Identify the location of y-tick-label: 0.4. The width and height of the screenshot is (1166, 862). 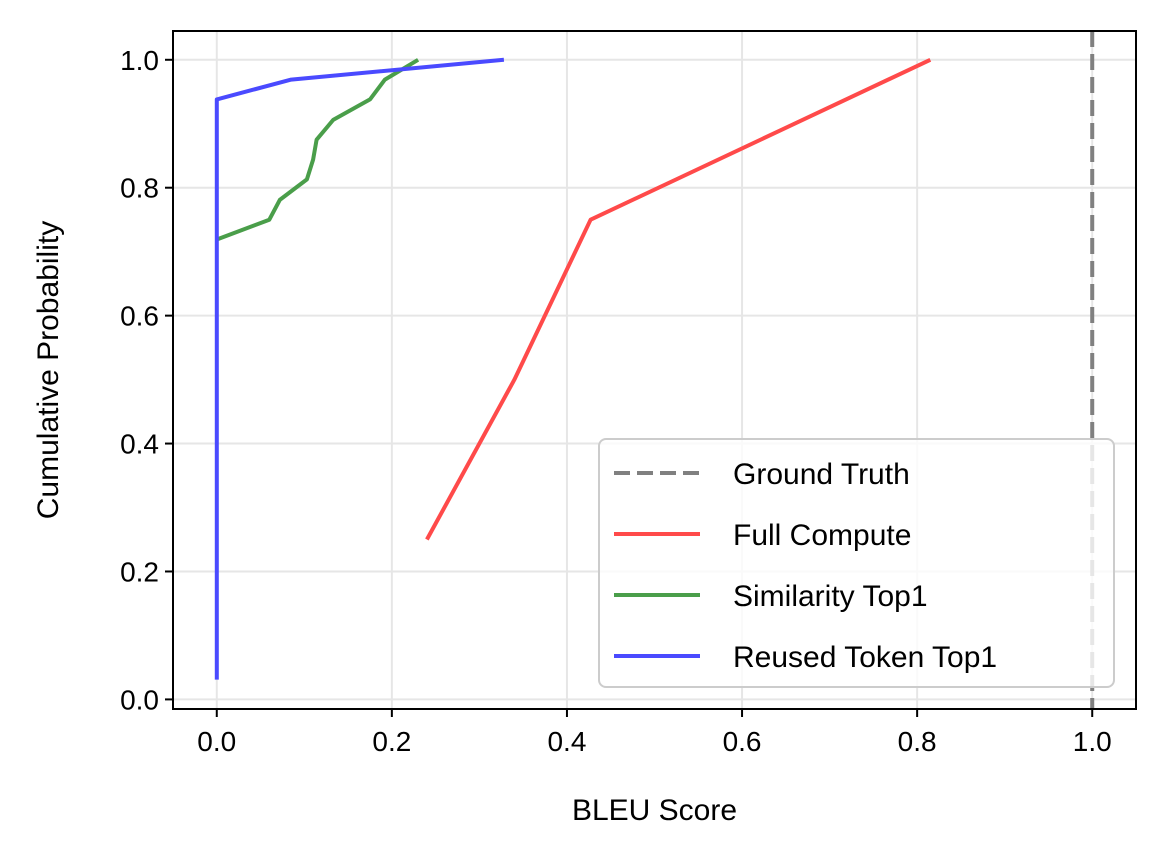
(139, 444).